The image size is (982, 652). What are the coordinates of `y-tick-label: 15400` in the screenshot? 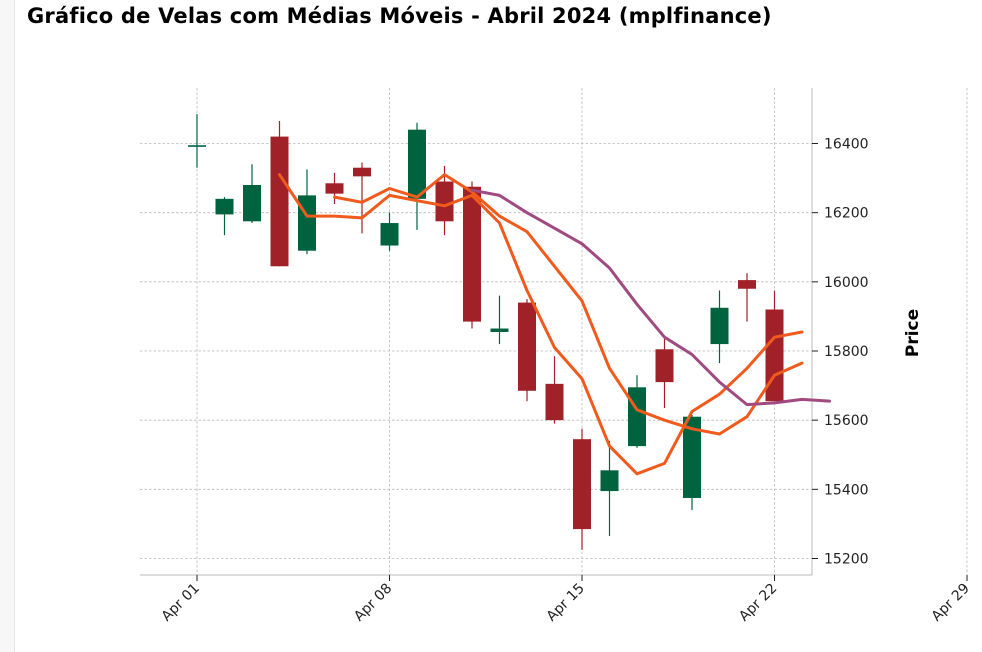 It's located at (846, 490).